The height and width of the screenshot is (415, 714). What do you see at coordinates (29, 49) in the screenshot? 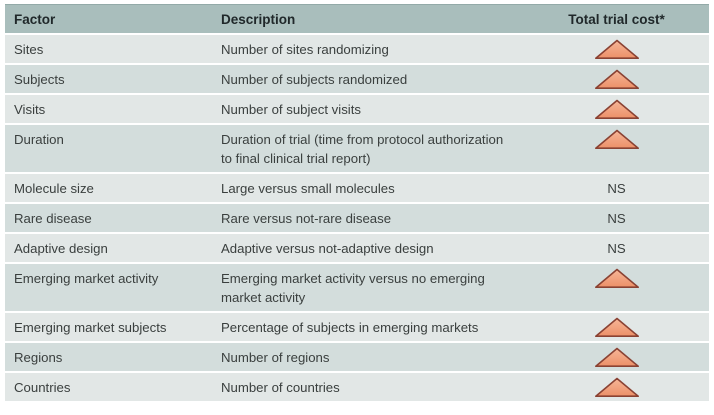
I see `factor-cell: Sites` at bounding box center [29, 49].